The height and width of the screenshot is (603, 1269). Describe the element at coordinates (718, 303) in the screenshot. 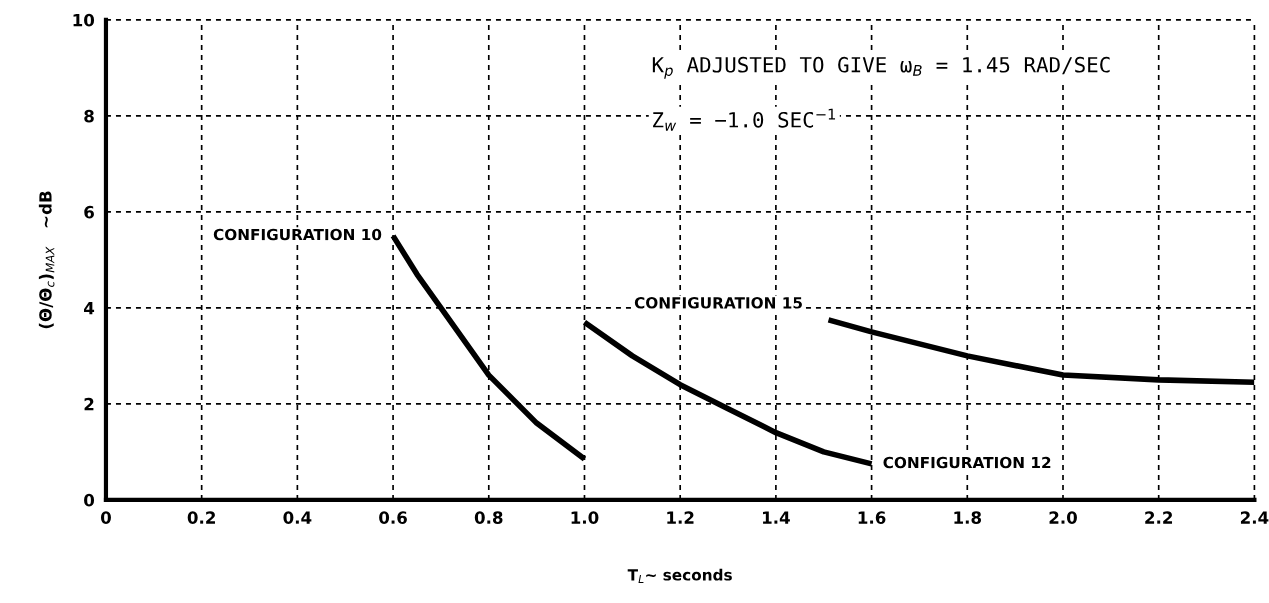

I see `series-label: CONFIGURATION 15` at that location.